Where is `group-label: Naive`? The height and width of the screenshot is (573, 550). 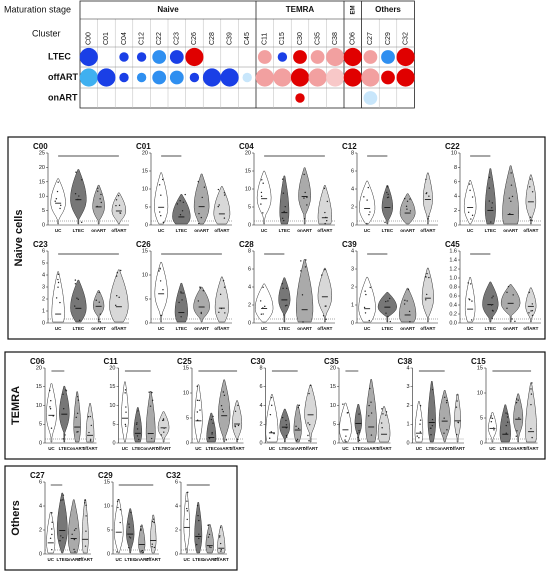 group-label: Naive is located at coordinates (168, 9).